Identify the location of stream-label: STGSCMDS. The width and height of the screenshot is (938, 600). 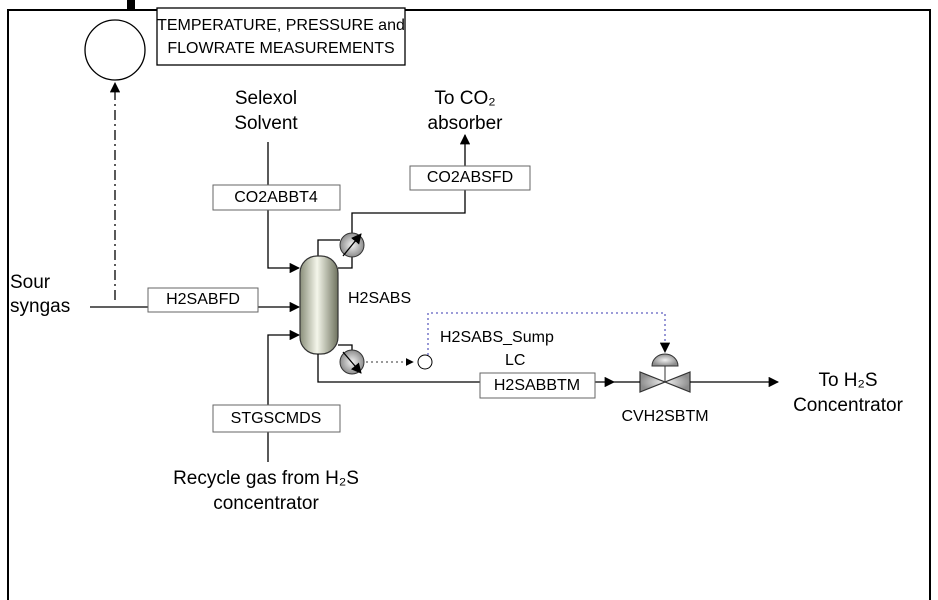
(276, 418).